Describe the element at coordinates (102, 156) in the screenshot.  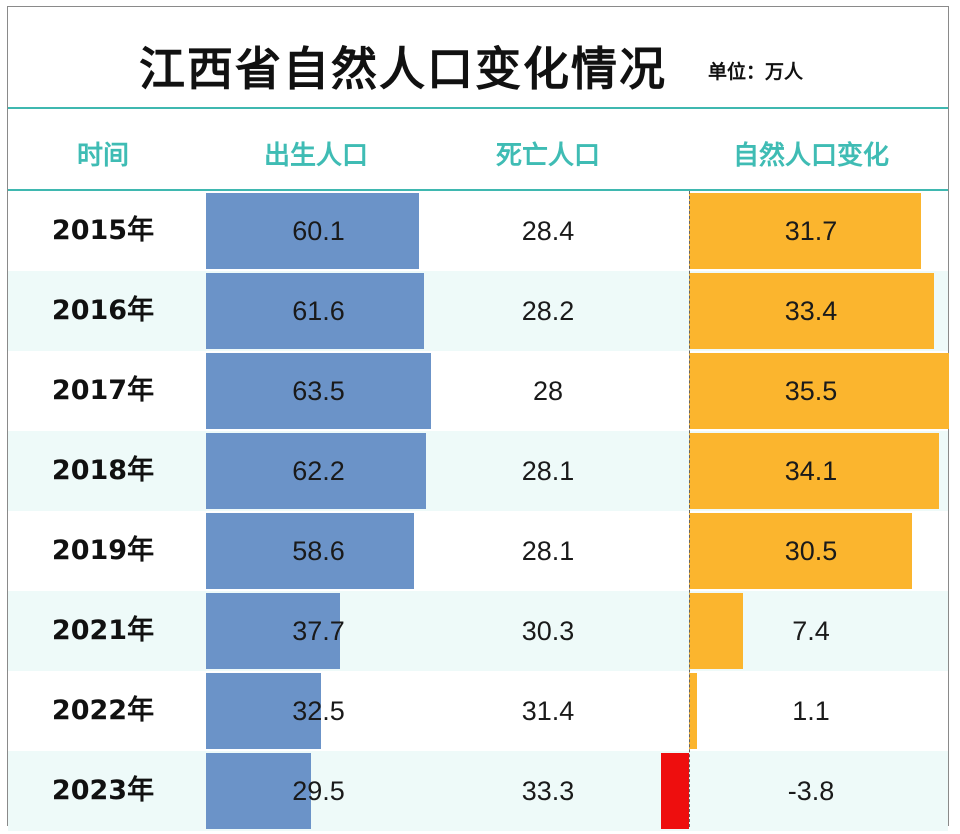
I see `header-time: 时间` at that location.